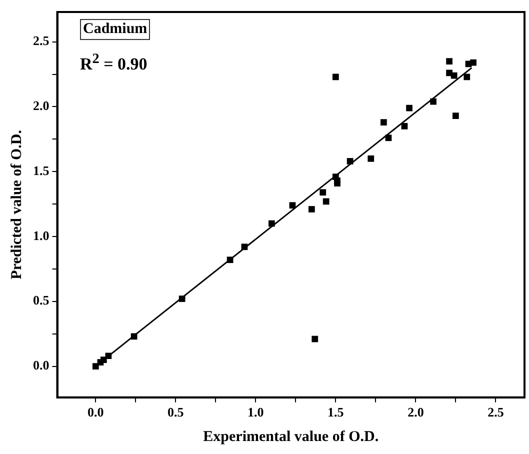 The width and height of the screenshot is (529, 454). Describe the element at coordinates (41, 365) in the screenshot. I see `y-tick-label: 0.0` at that location.